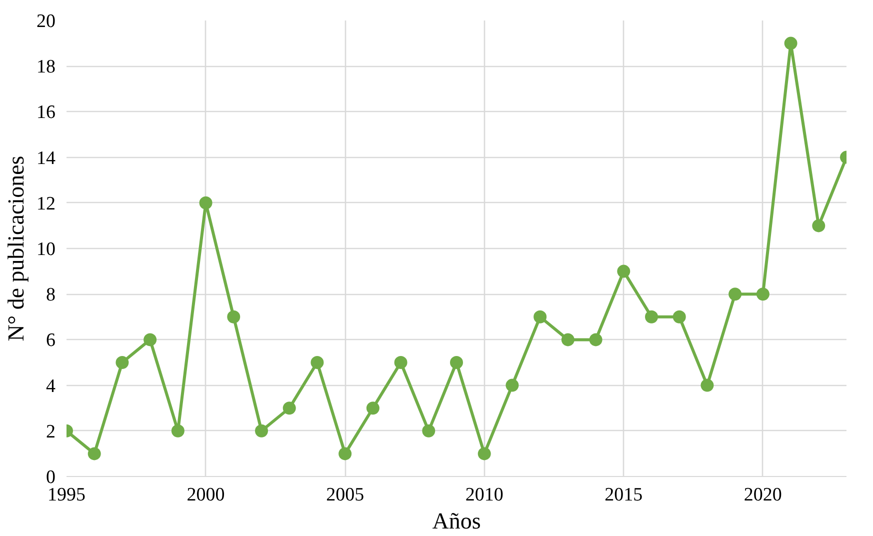 The image size is (873, 536). What do you see at coordinates (46, 113) in the screenshot?
I see `y-tick-label: 16` at bounding box center [46, 113].